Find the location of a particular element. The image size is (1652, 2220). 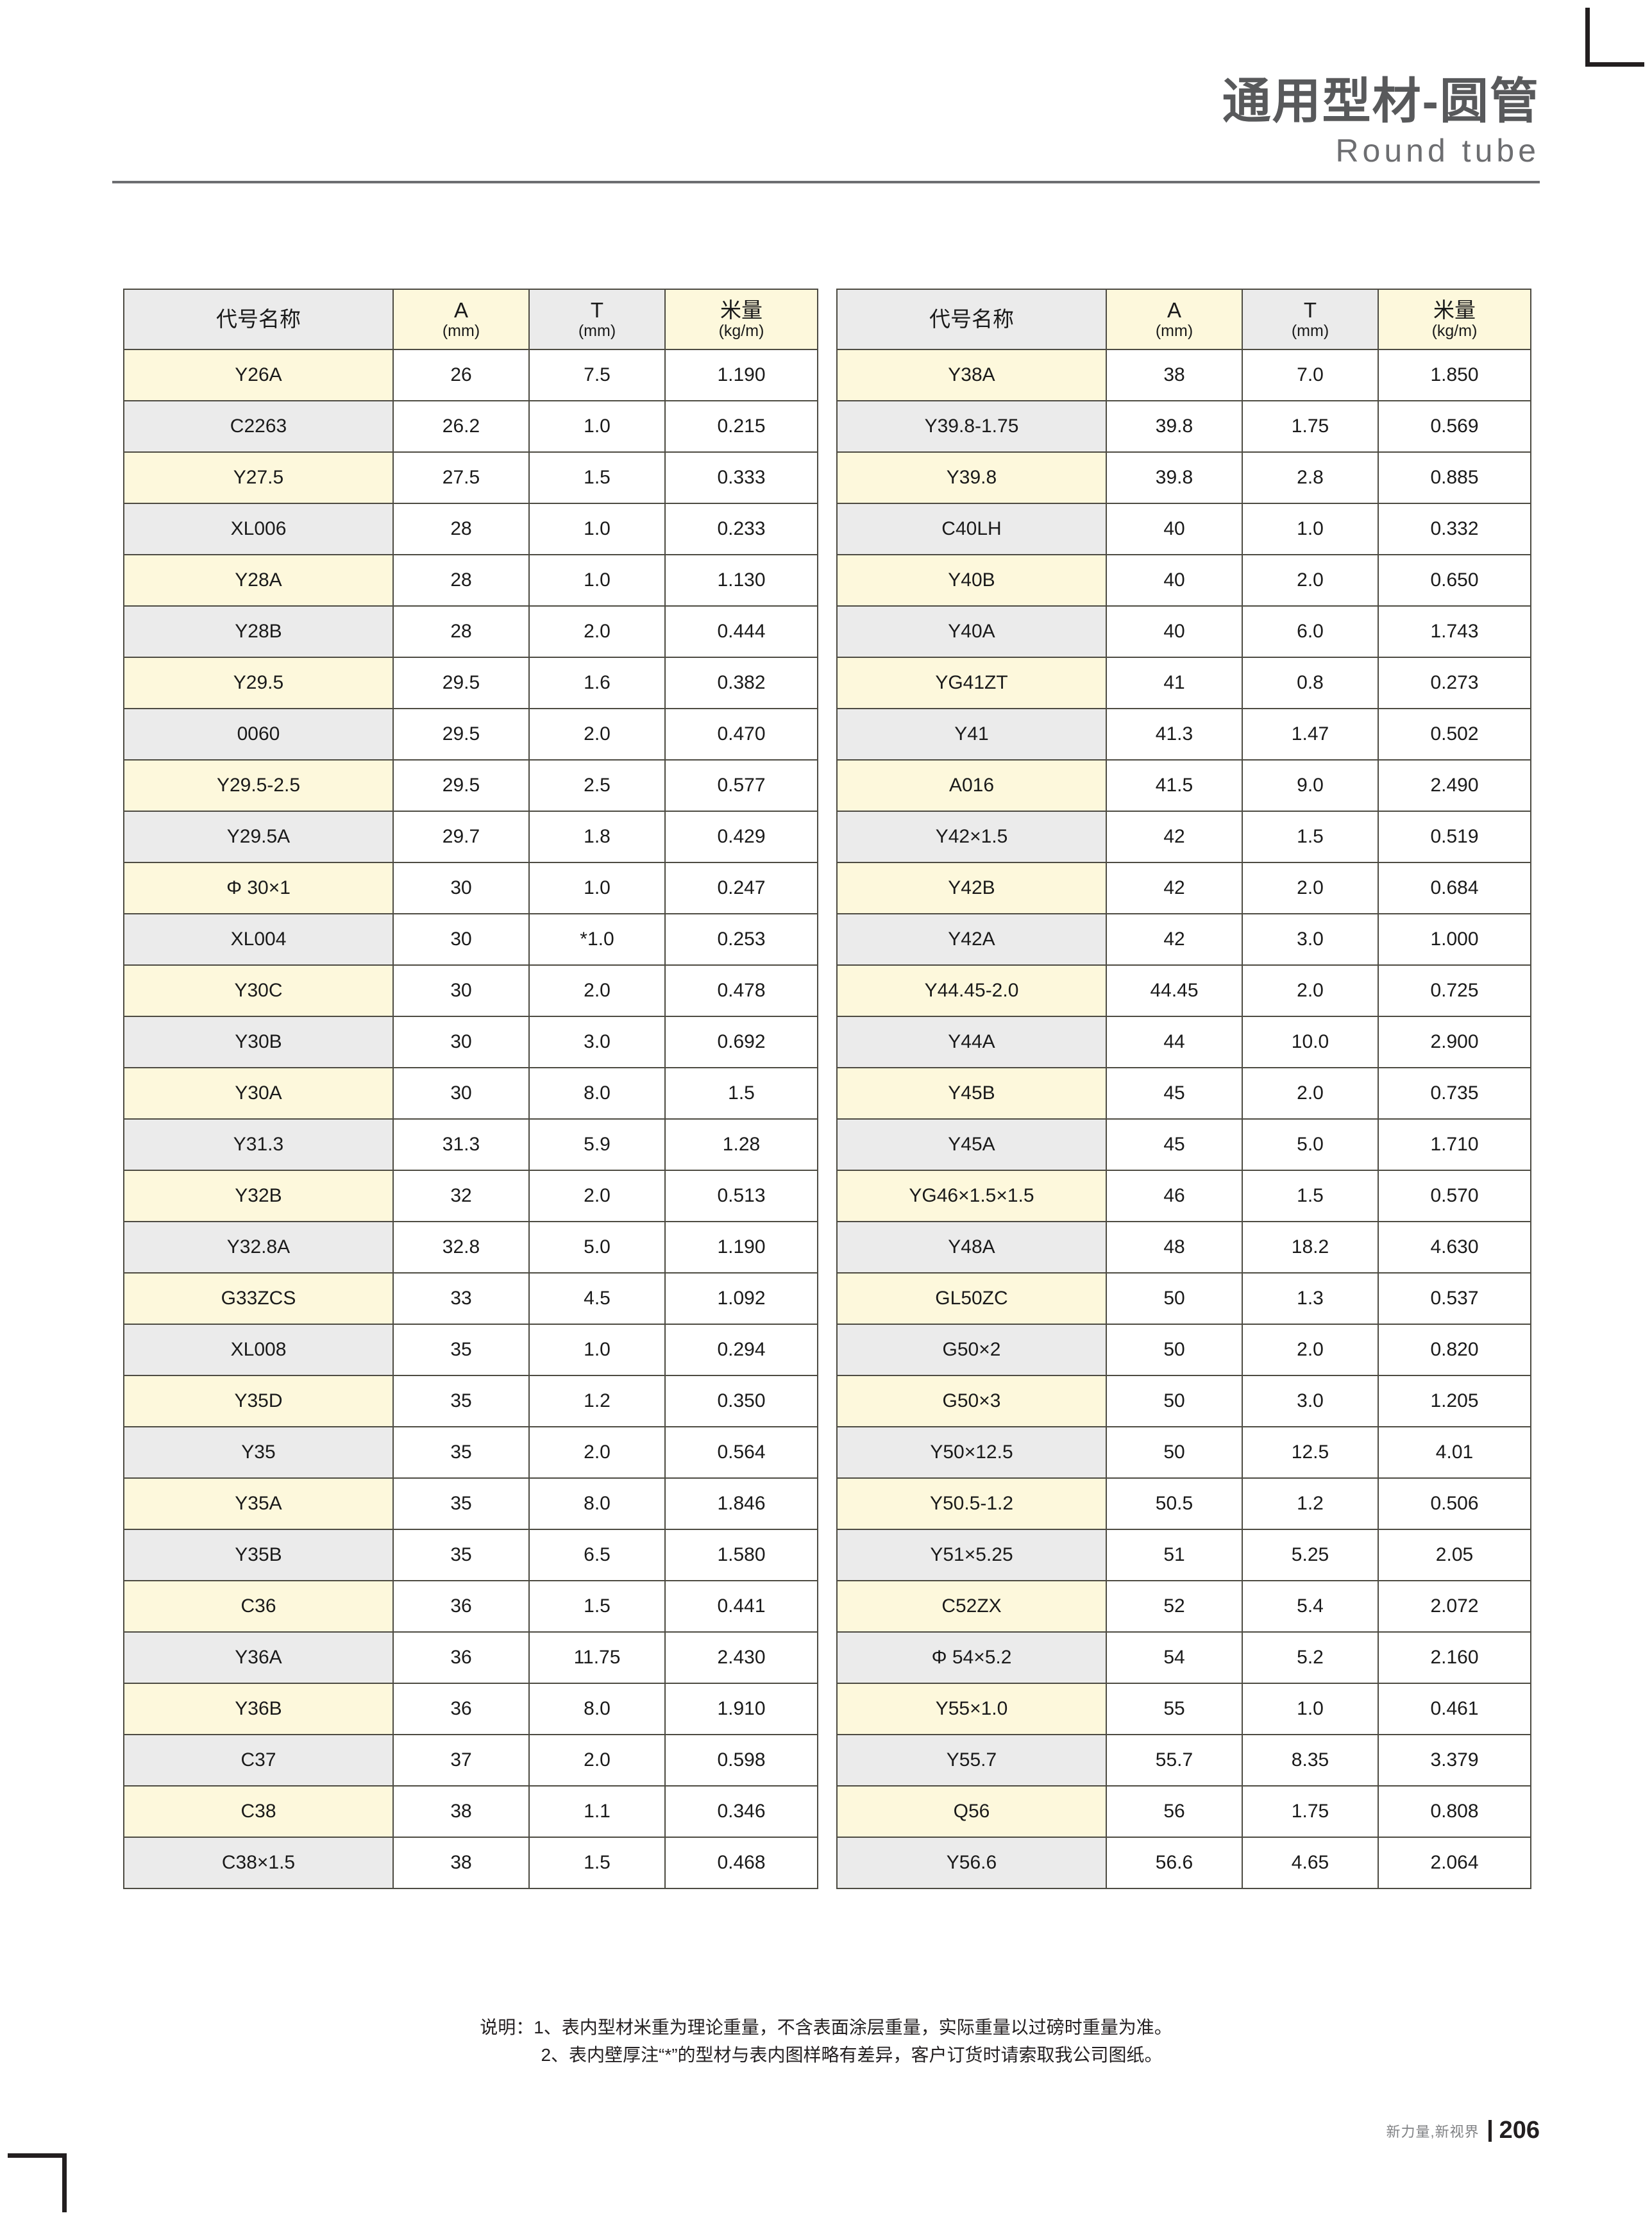

cell-w: 0.537 is located at coordinates (1454, 1299).